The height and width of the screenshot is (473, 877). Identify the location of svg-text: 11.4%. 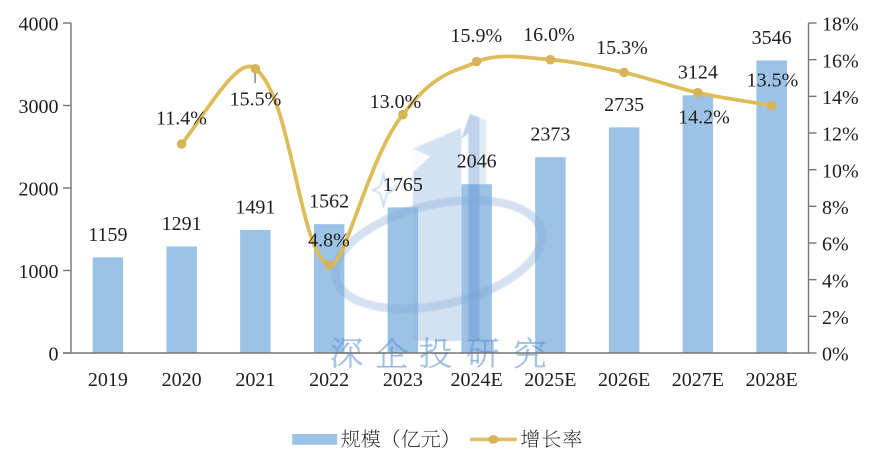
(181, 119).